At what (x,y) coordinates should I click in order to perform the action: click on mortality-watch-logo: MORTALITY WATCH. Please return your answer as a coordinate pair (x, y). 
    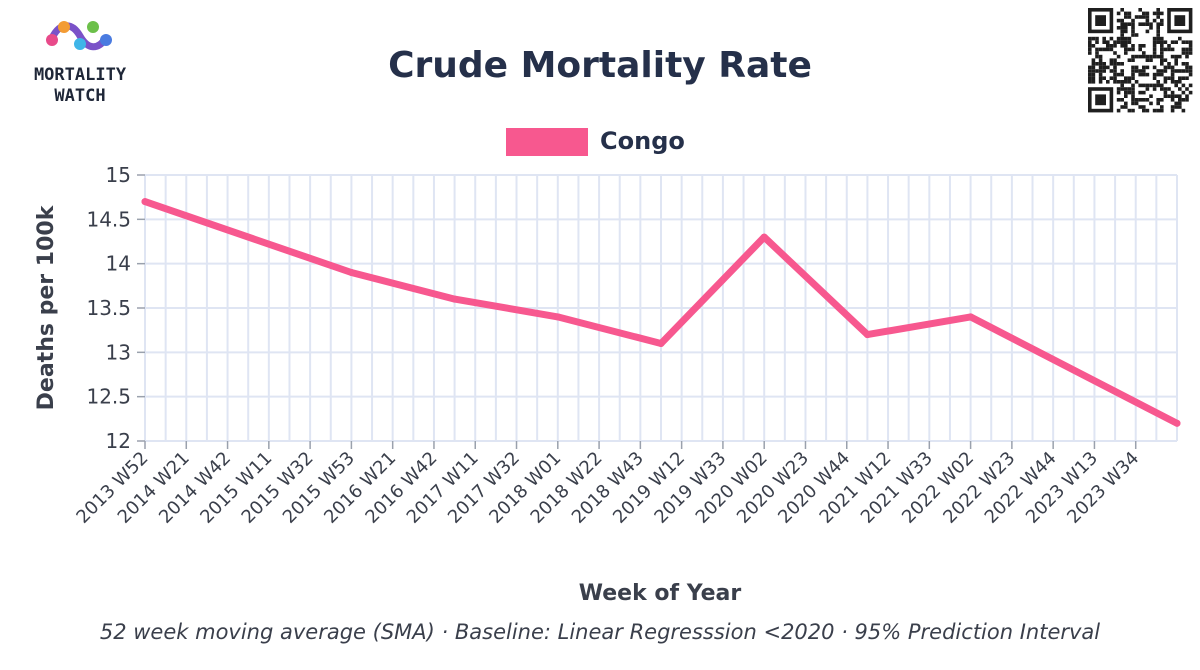
    Looking at the image, I should click on (80, 63).